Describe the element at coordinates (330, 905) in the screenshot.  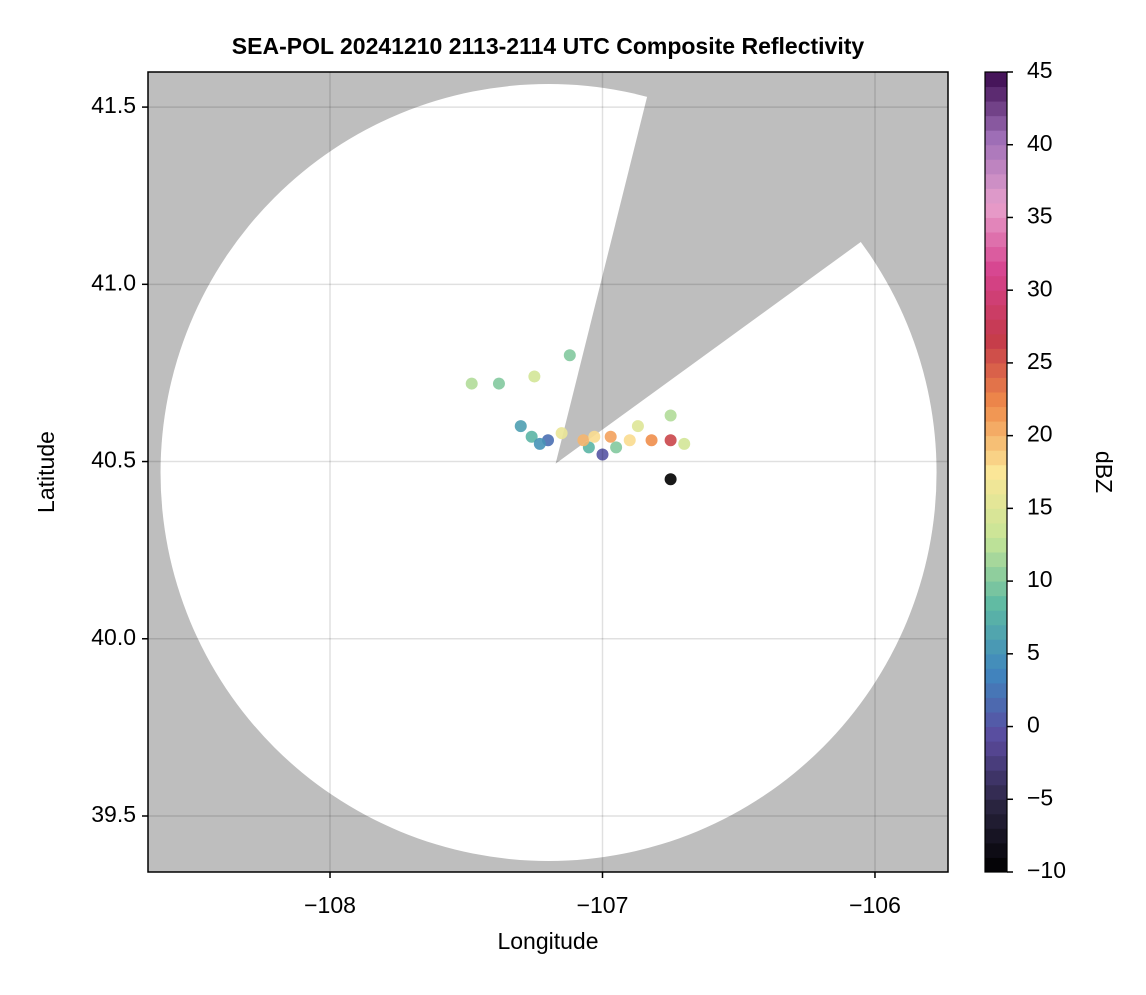
I see `x-tick-label: −108` at that location.